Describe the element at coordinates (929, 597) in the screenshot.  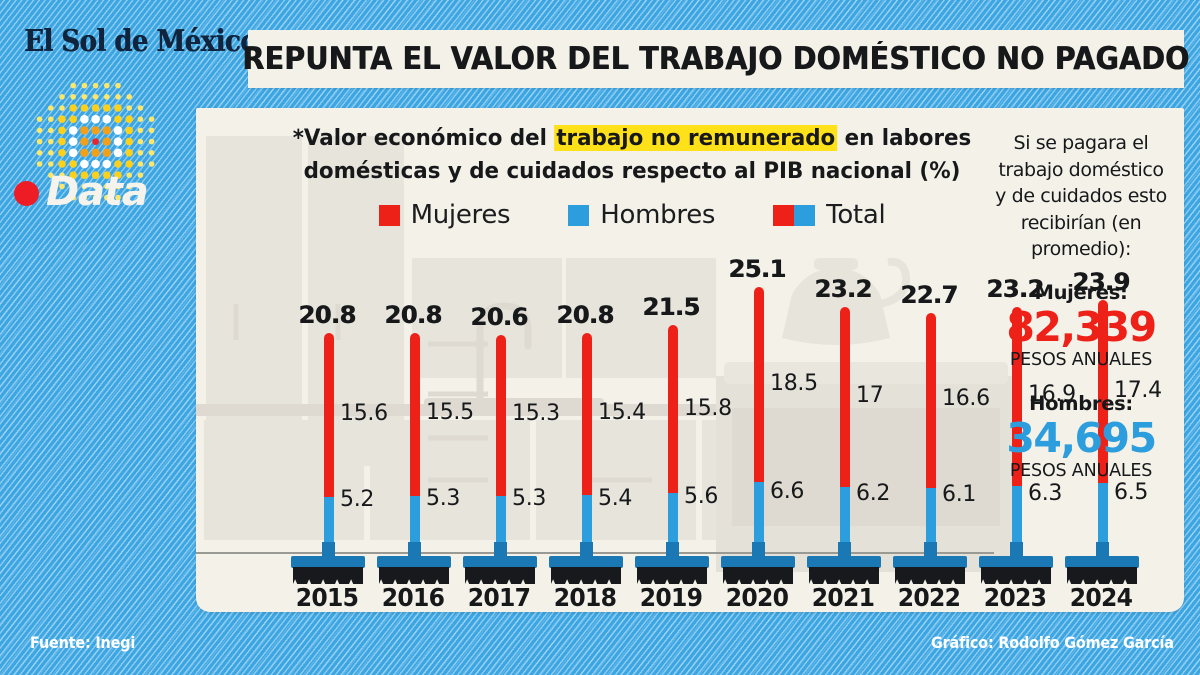
I see `x-axis-tick-2022: 2022` at that location.